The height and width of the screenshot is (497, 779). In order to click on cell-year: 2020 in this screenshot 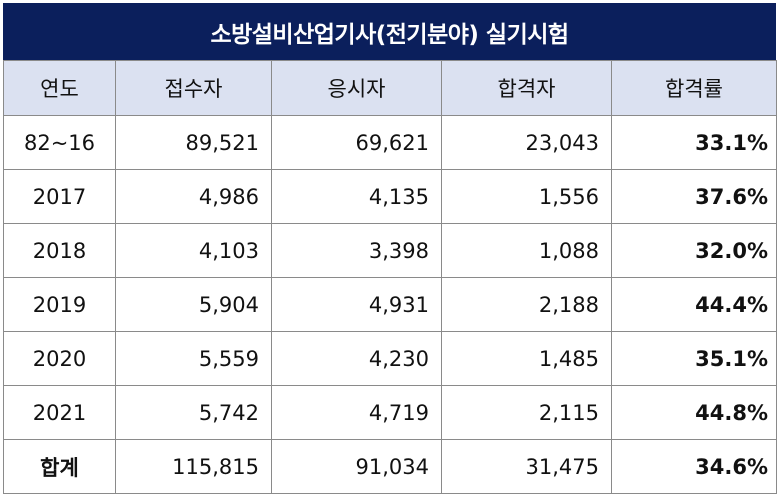, I will do `click(59, 358)`.